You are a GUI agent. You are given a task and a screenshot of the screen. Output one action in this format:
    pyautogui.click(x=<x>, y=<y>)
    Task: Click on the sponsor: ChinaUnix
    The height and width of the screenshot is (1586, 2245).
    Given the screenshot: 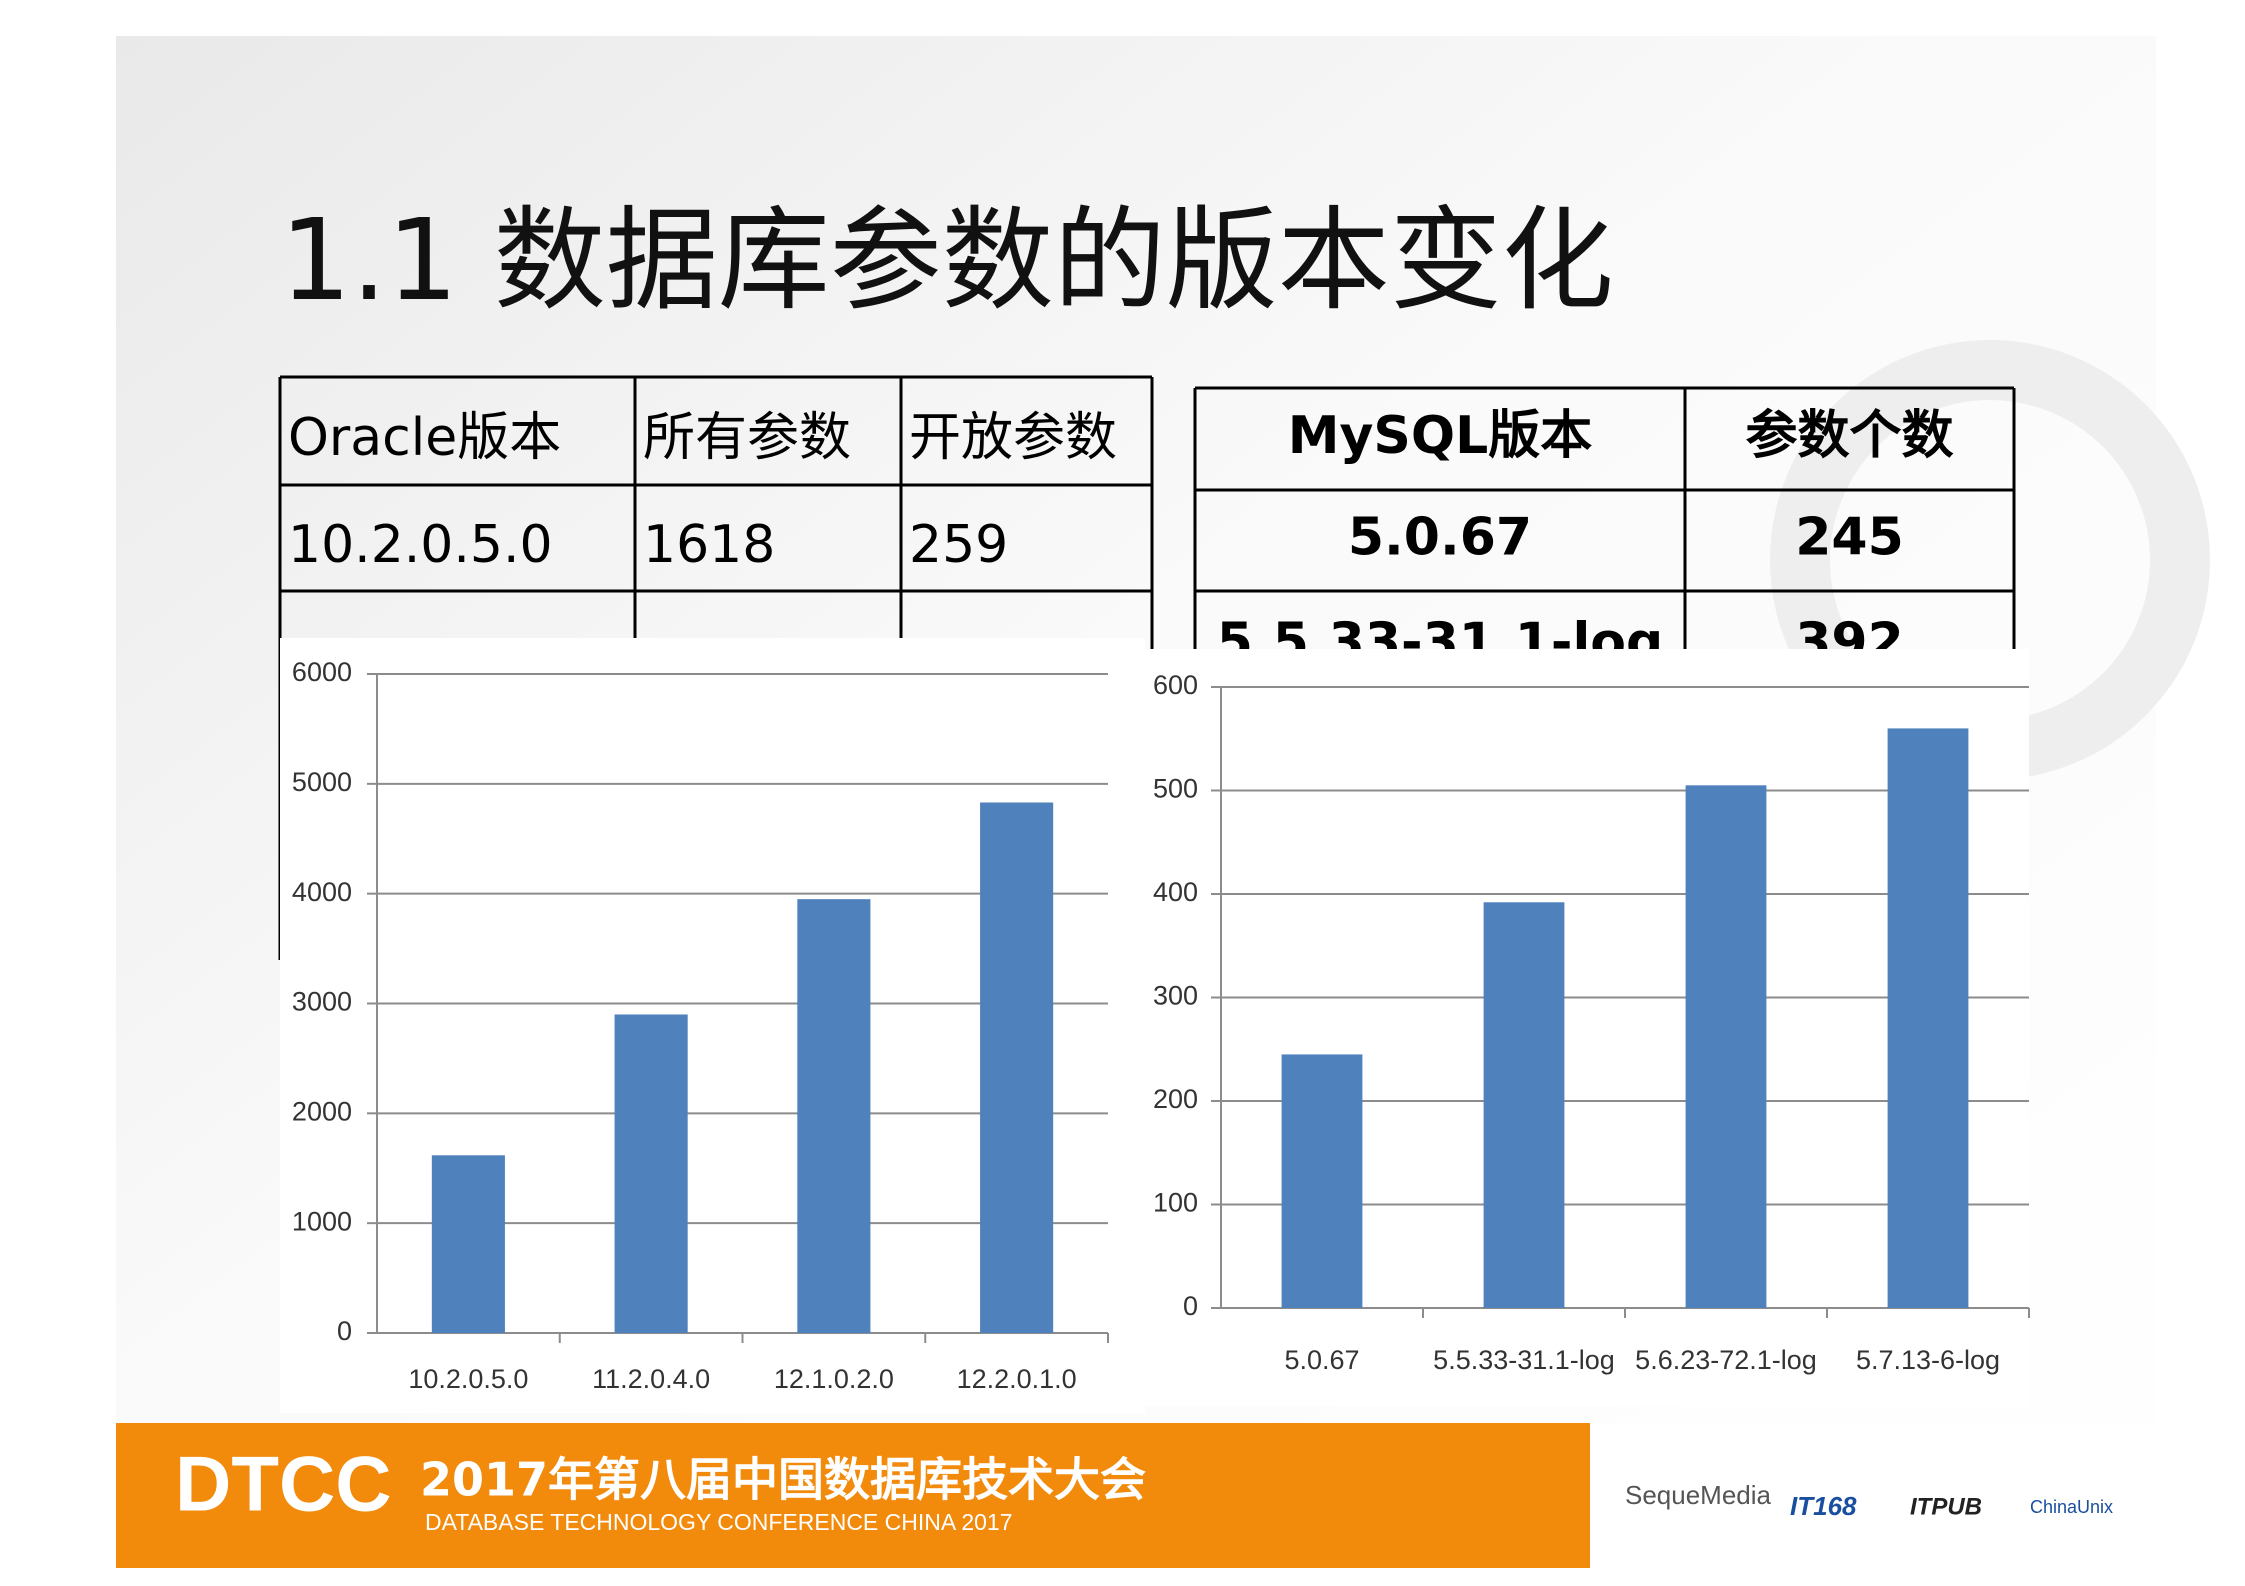 What is the action you would take?
    pyautogui.click(x=2071, y=1507)
    